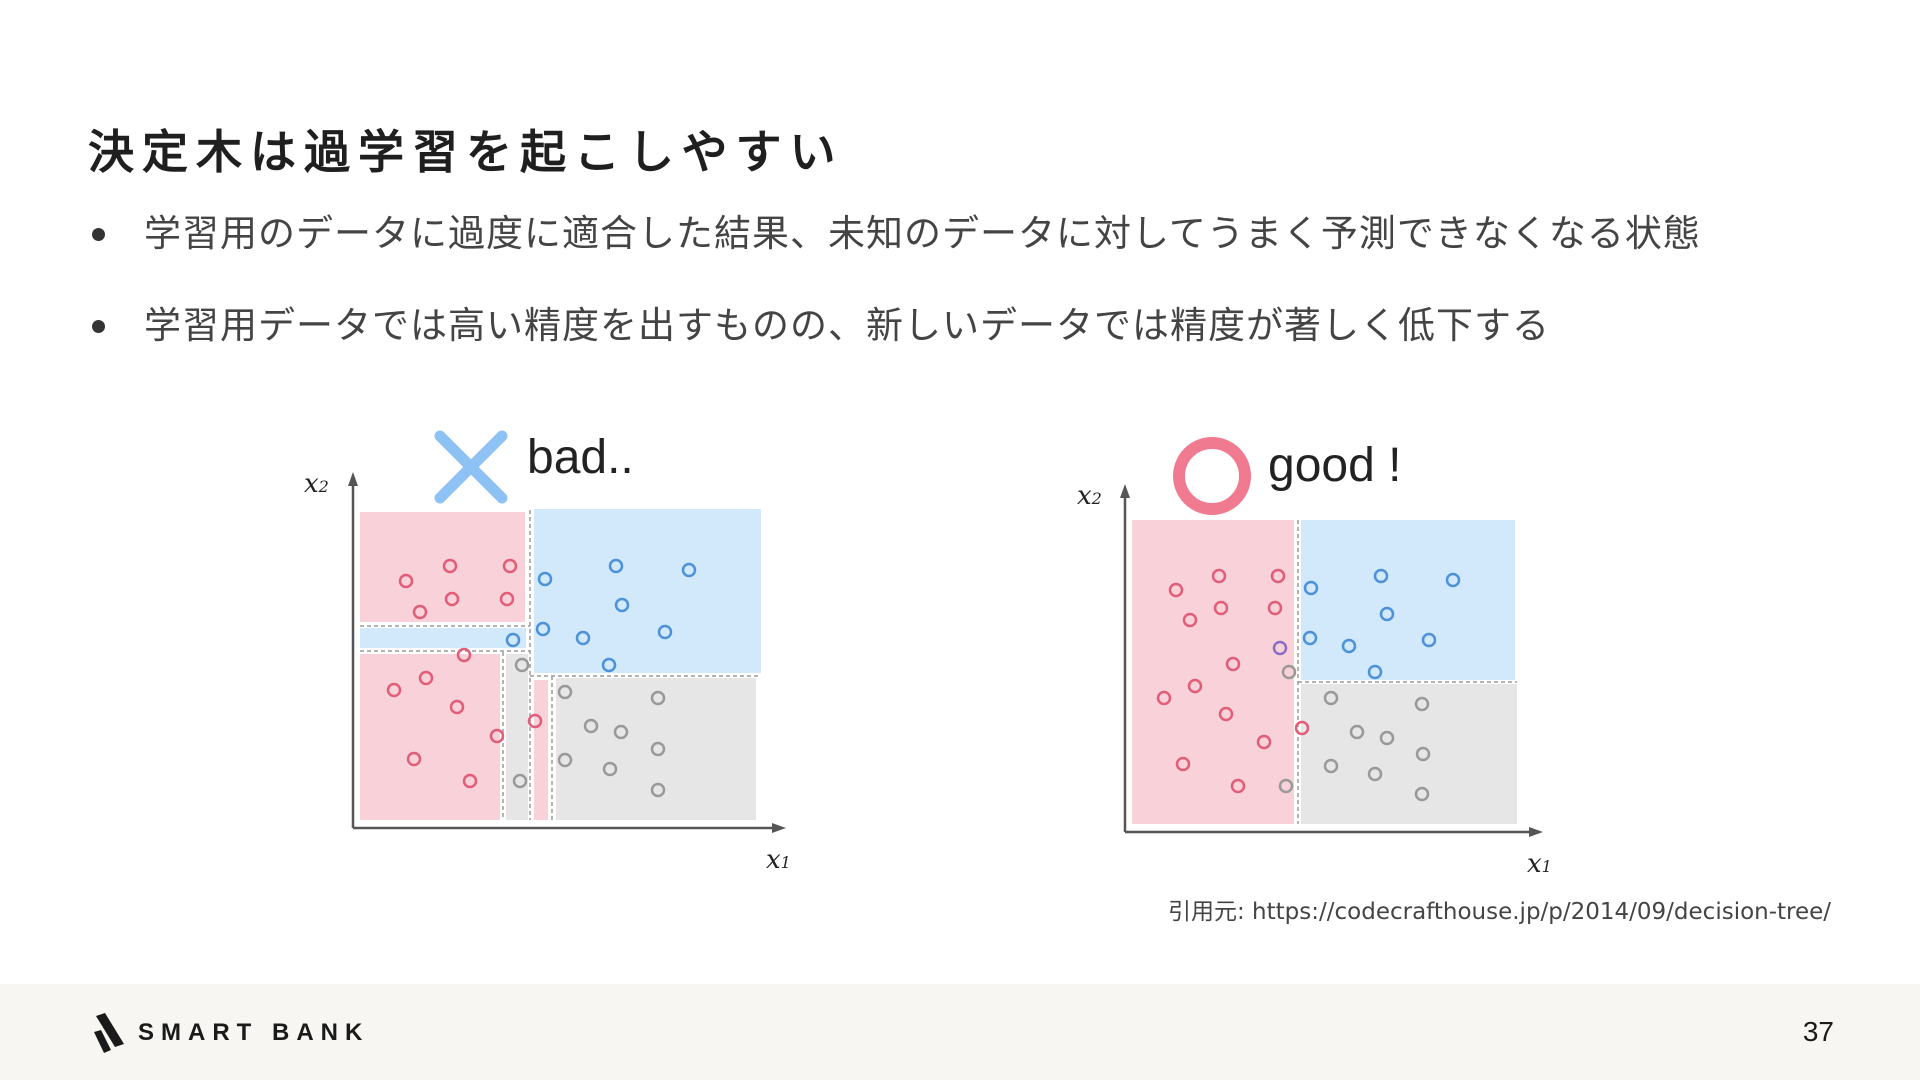 This screenshot has width=1920, height=1080. Describe the element at coordinates (1280, 648) in the screenshot. I see `data-point-purple` at that location.